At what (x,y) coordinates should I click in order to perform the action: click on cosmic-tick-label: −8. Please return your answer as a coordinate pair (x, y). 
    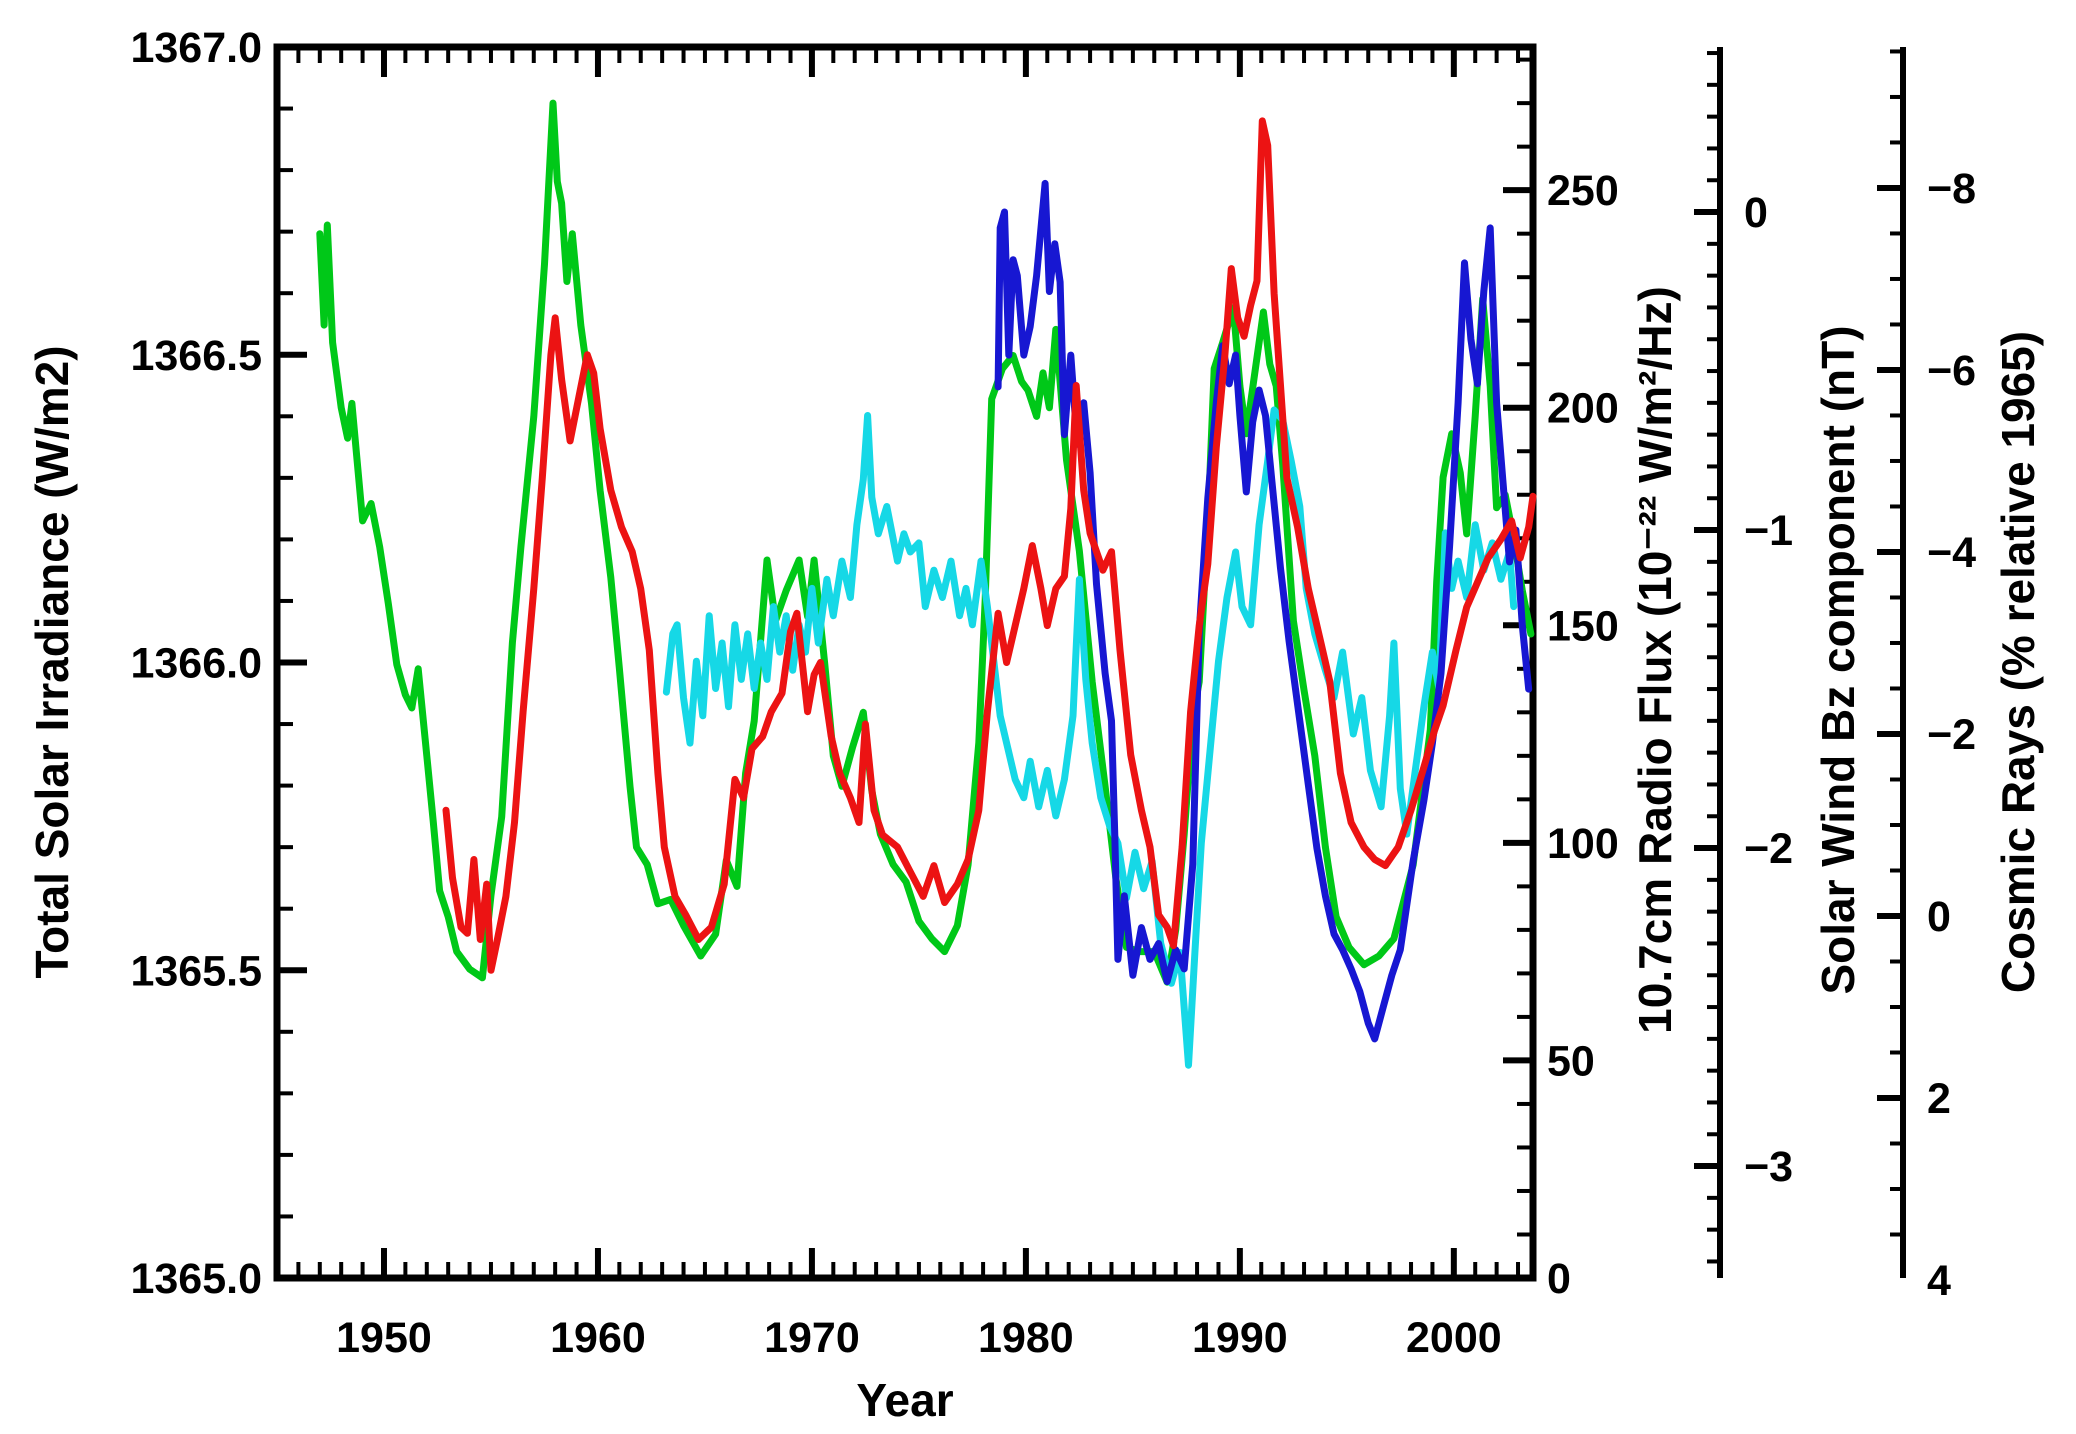
    Looking at the image, I should click on (1951, 189).